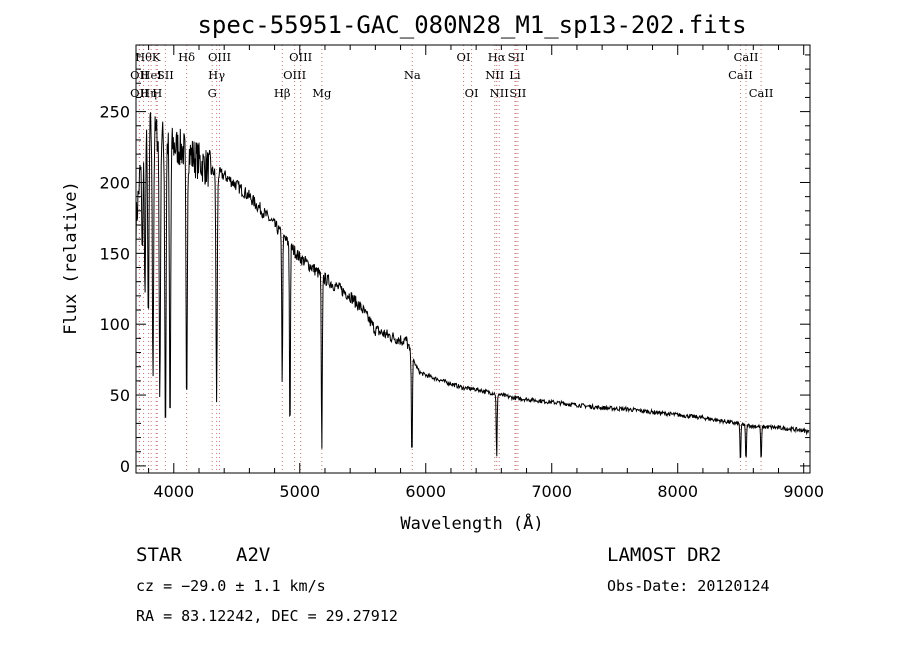  Describe the element at coordinates (322, 93) in the screenshot. I see `spectral-line-label: Mg` at that location.